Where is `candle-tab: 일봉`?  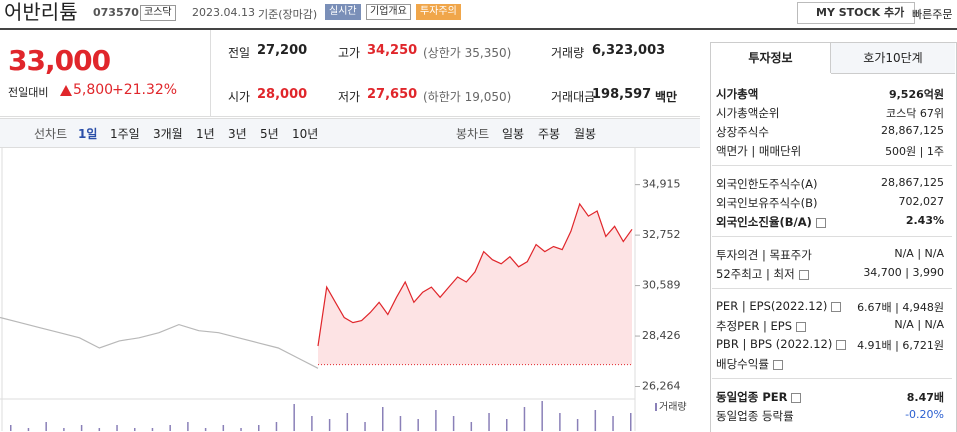 candle-tab: 일봉 is located at coordinates (513, 134).